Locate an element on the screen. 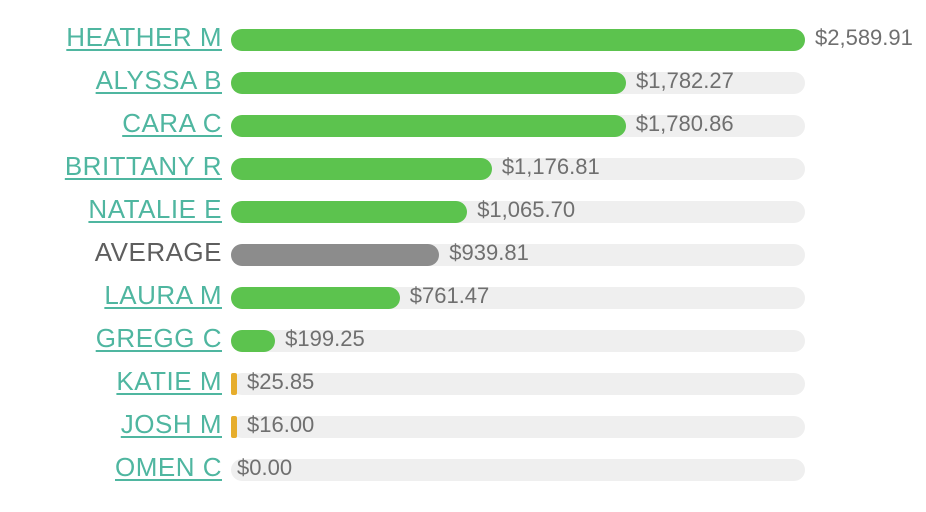 Image resolution: width=926 pixels, height=512 pixels. average-bar is located at coordinates (335, 255).